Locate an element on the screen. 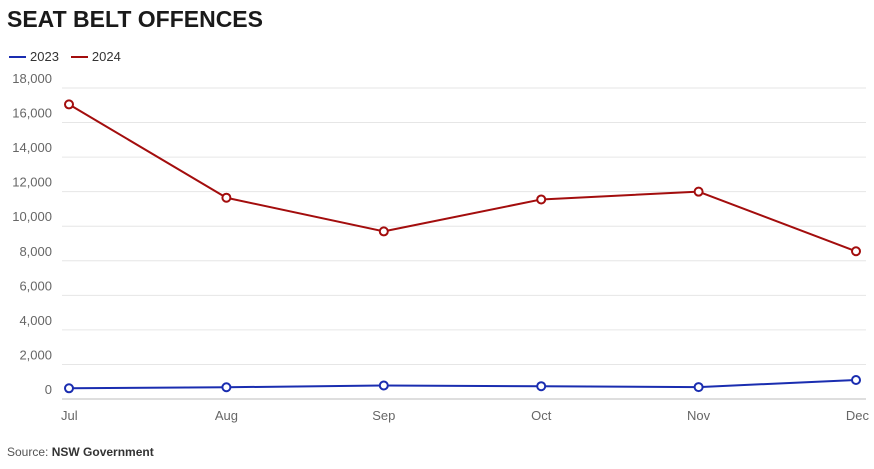  y-tick-label: 16,000 is located at coordinates (32, 113).